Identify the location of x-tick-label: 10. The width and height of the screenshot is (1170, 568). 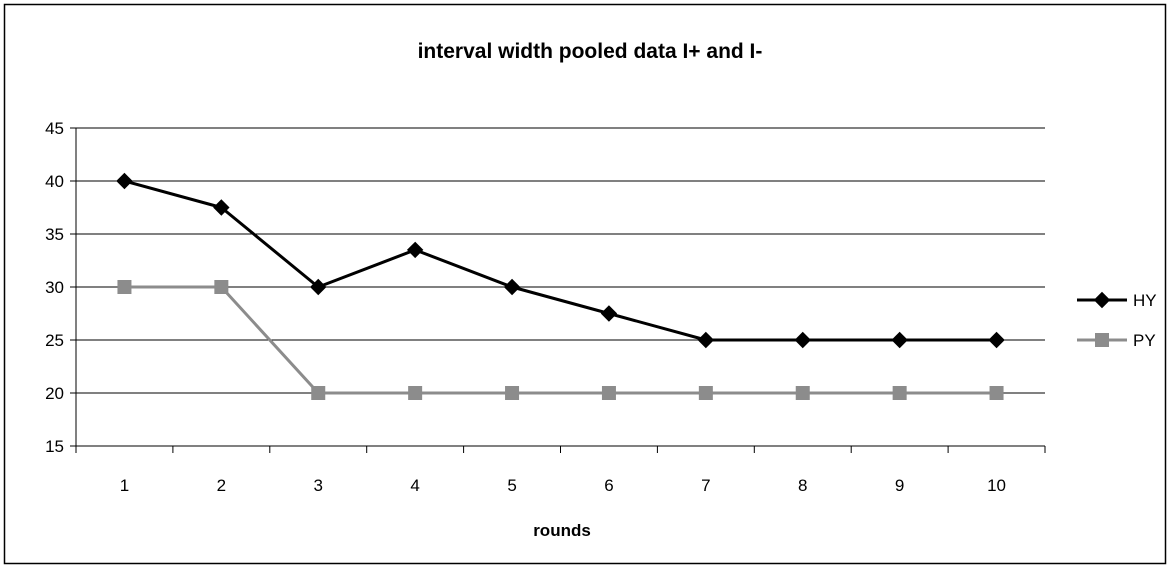
(996, 485).